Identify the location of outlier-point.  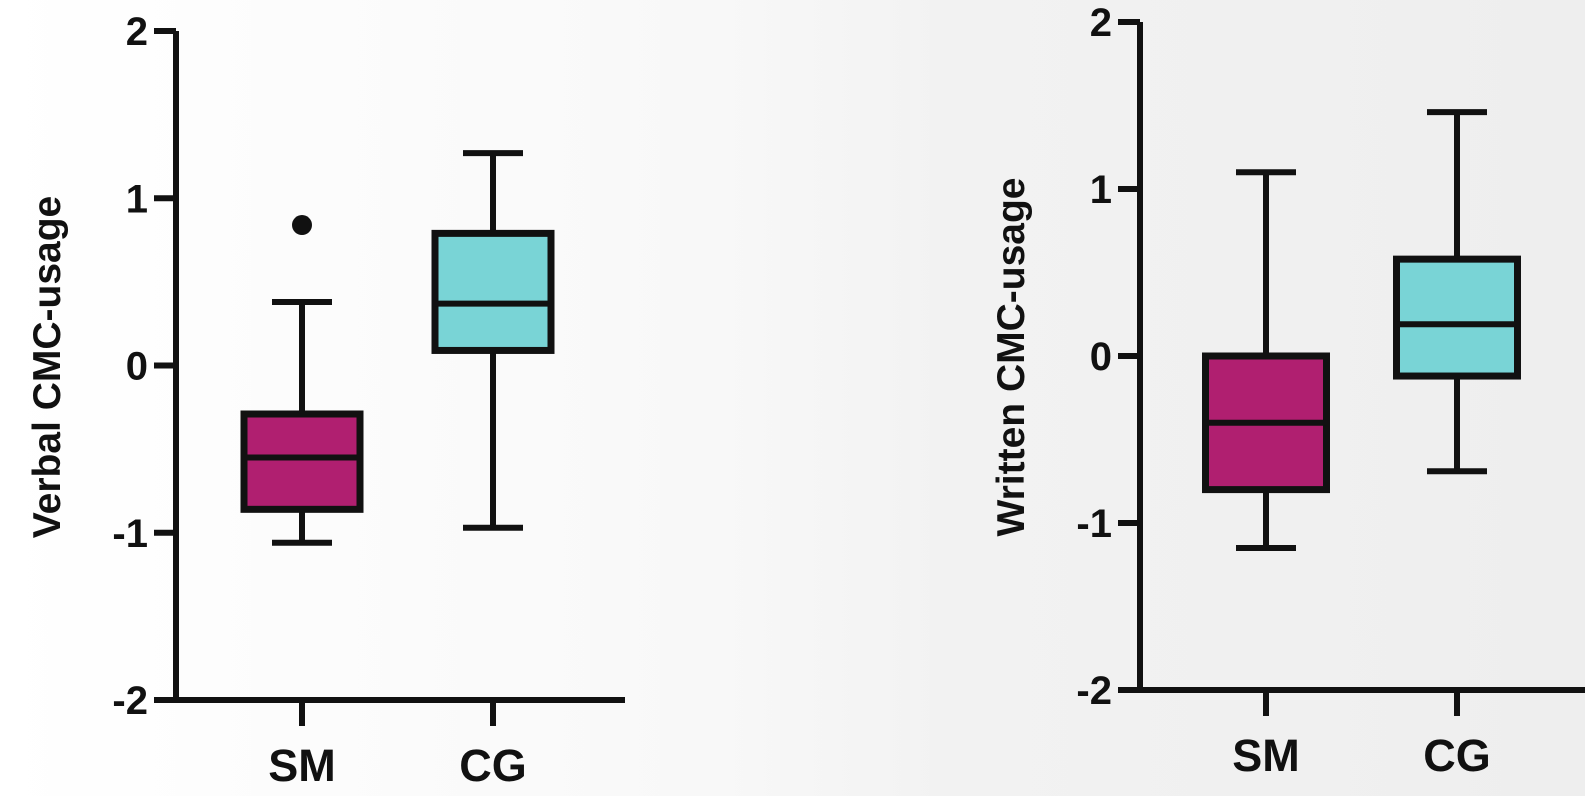
(302, 225).